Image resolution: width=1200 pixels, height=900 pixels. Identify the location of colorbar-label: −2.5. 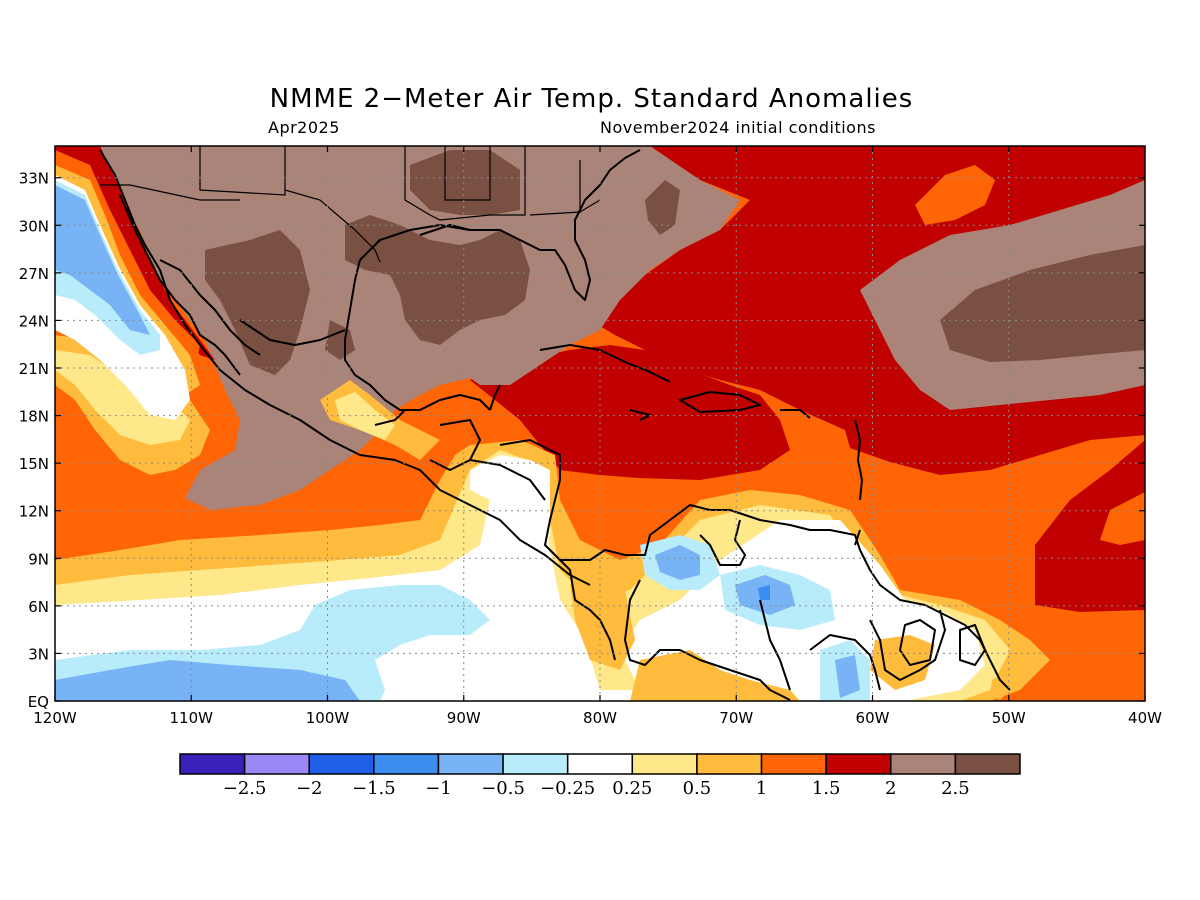
(245, 788).